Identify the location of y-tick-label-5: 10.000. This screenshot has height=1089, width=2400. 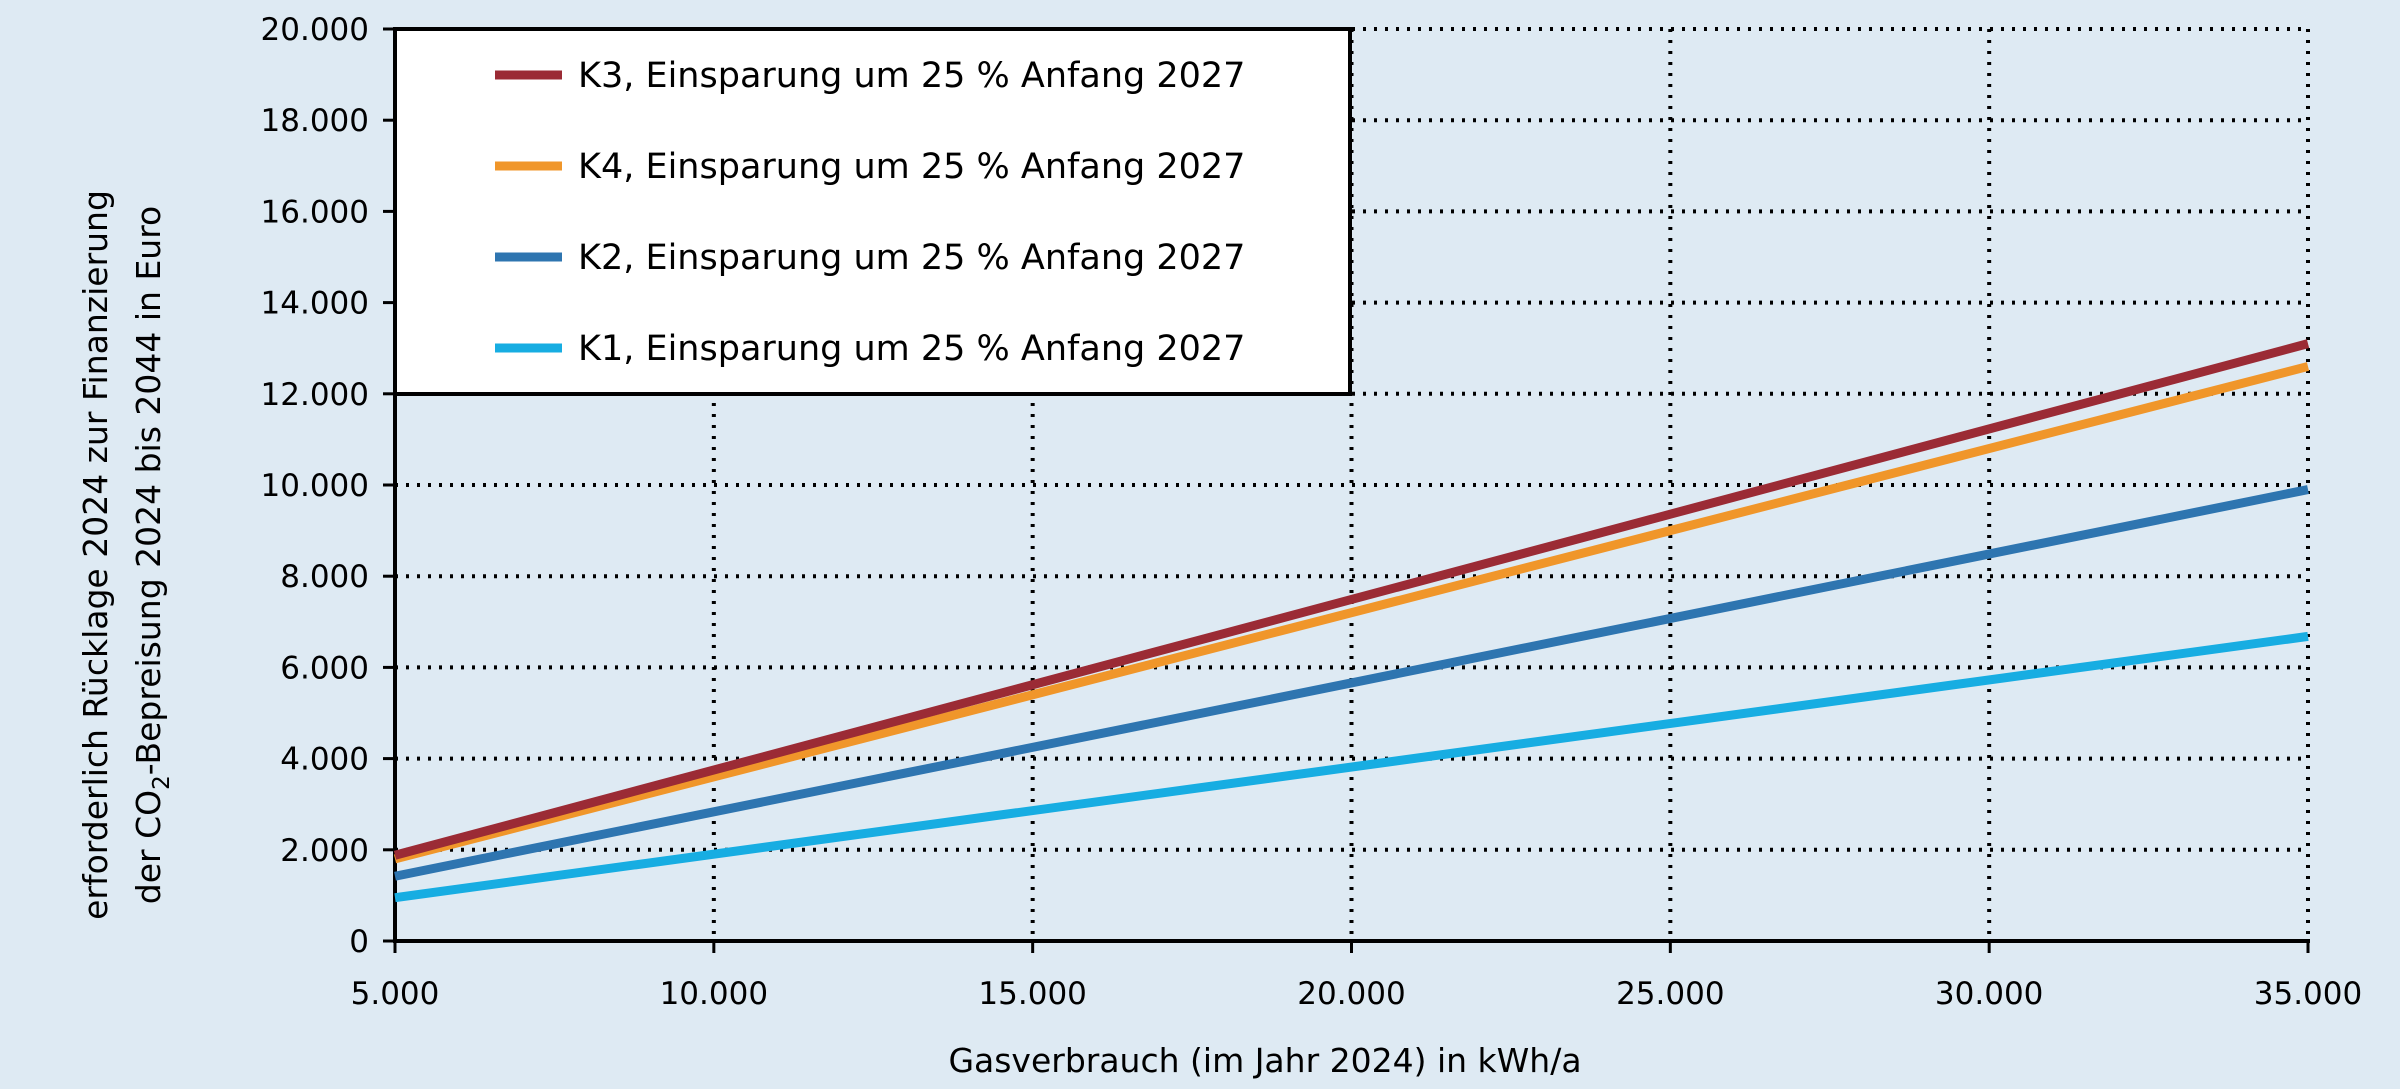
(315, 486).